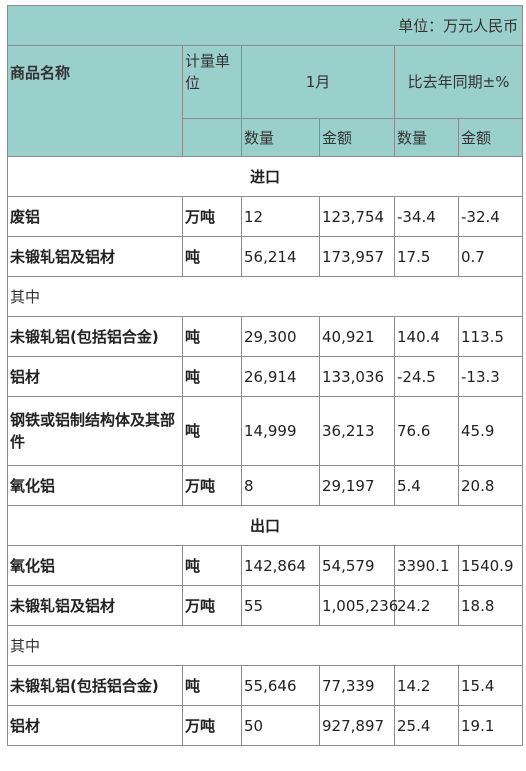 This screenshot has height=771, width=526. Describe the element at coordinates (490, 565) in the screenshot. I see `cell-amt-pct: 1540.9` at that location.